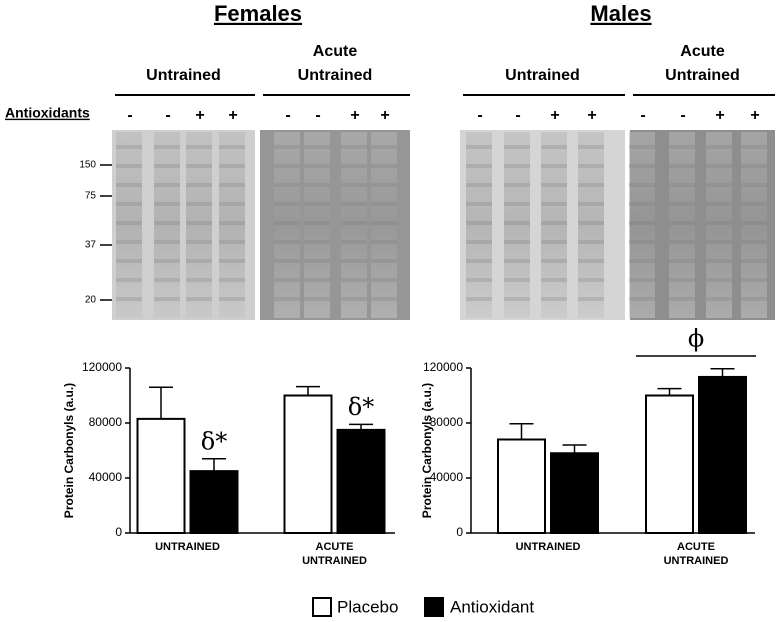 The image size is (783, 622). Describe the element at coordinates (696, 339) in the screenshot. I see `annotation: ϕ` at that location.